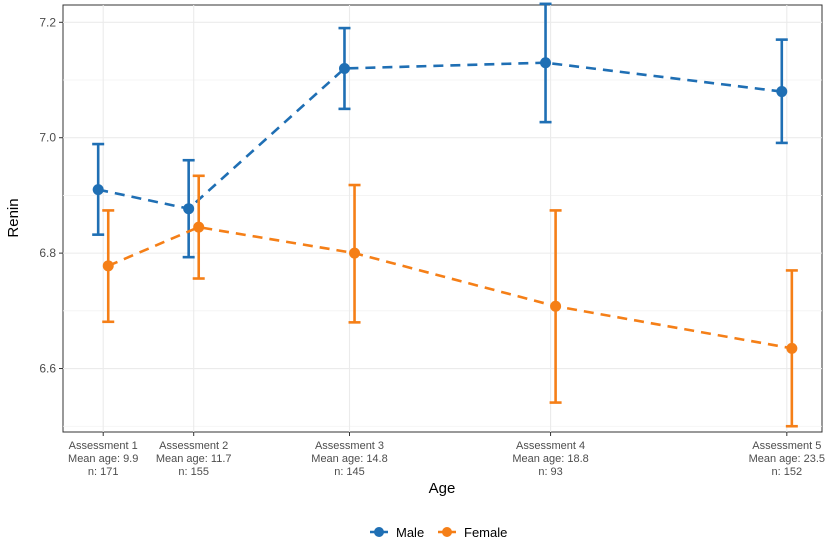 This screenshot has height=540, width=829. I want to click on x-tick-label: Assessment 1 Mean age: 9.9 n: 171, so click(103, 459).